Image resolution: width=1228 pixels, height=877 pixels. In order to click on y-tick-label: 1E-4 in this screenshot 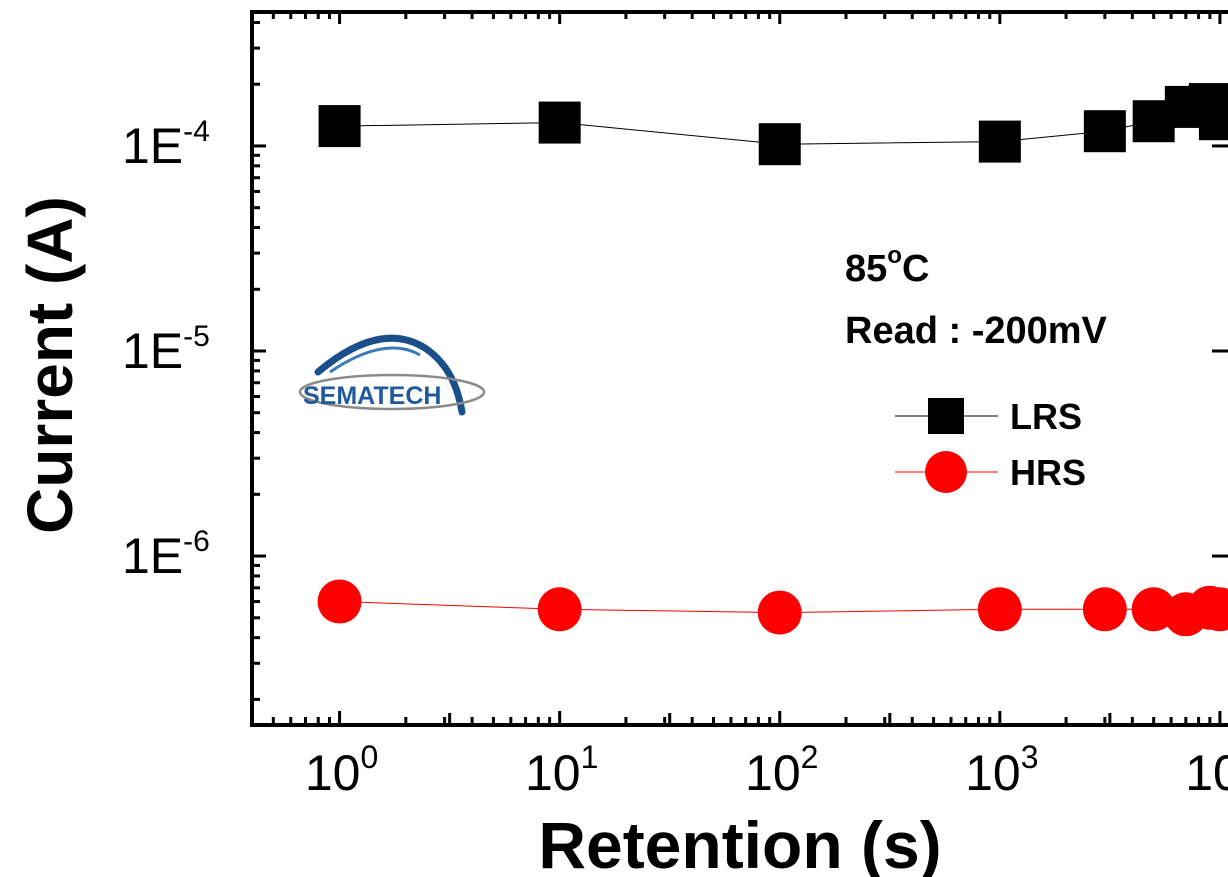, I will do `click(166, 144)`.